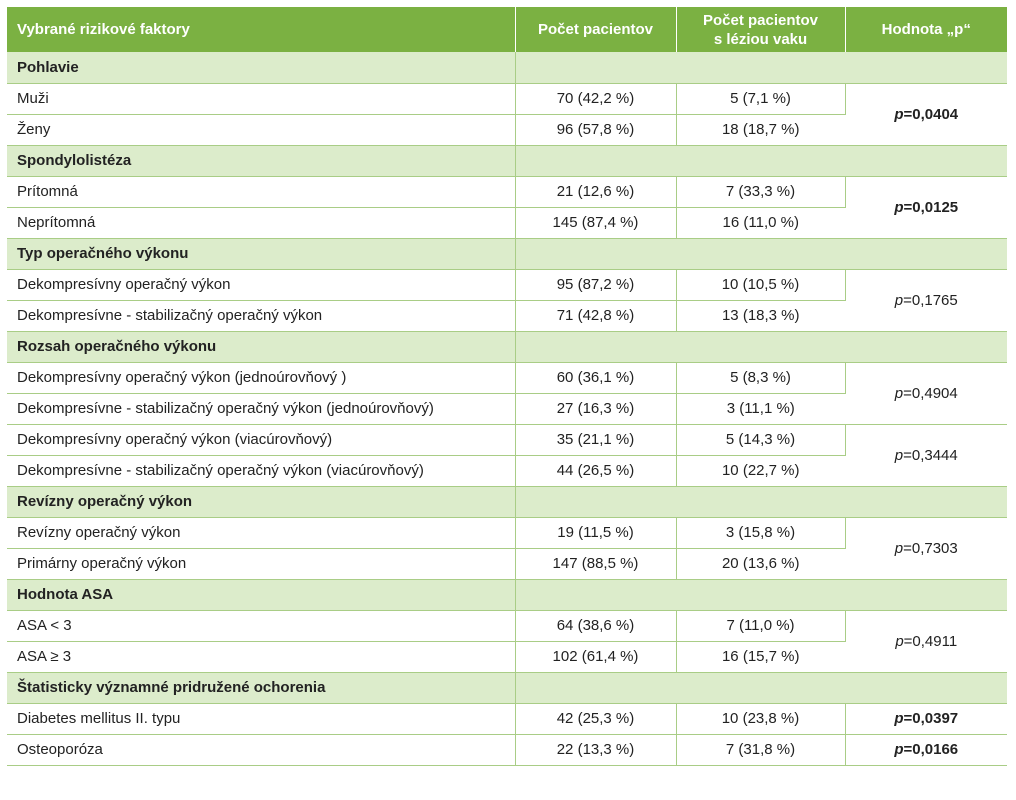 The image size is (1016, 800). What do you see at coordinates (596, 440) in the screenshot?
I see `patient-count-cell: 35 (21,1 %)` at bounding box center [596, 440].